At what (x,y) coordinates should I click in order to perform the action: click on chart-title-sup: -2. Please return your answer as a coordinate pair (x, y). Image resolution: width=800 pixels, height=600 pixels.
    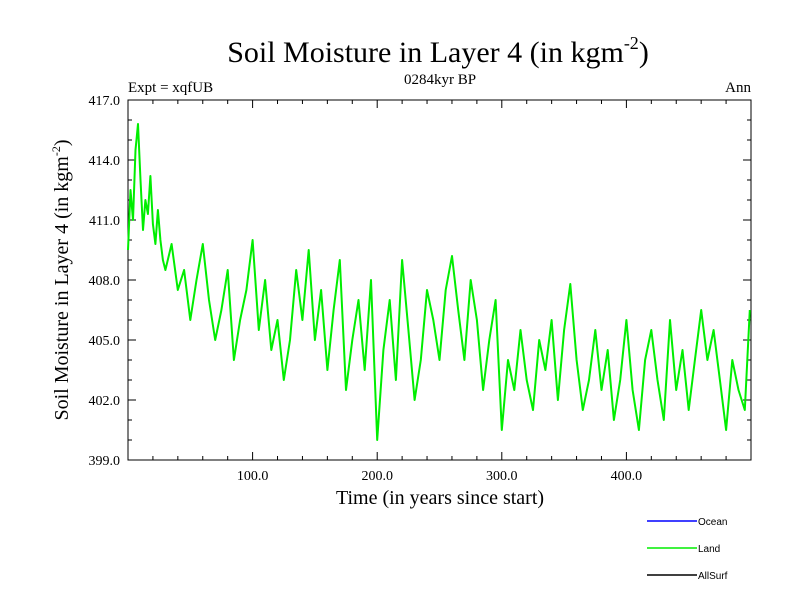
    Looking at the image, I should click on (631, 43).